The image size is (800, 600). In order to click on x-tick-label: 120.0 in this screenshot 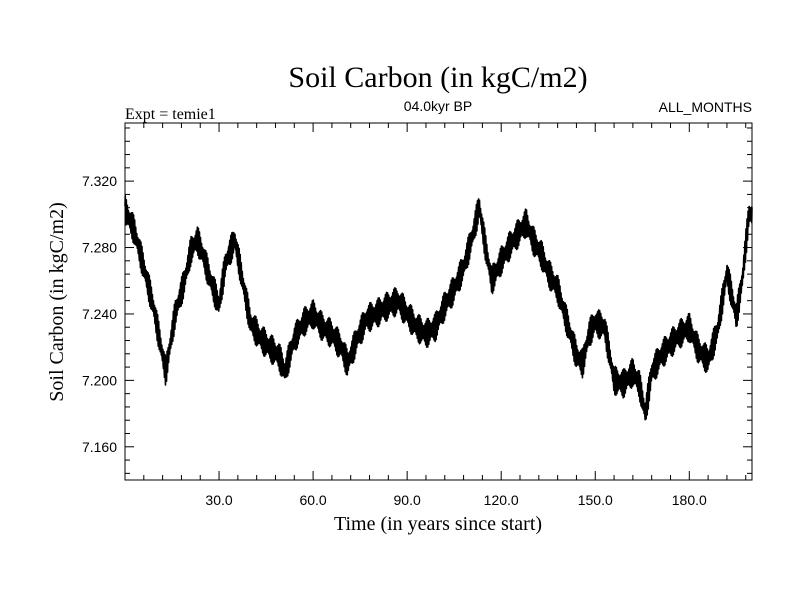, I will do `click(501, 500)`.